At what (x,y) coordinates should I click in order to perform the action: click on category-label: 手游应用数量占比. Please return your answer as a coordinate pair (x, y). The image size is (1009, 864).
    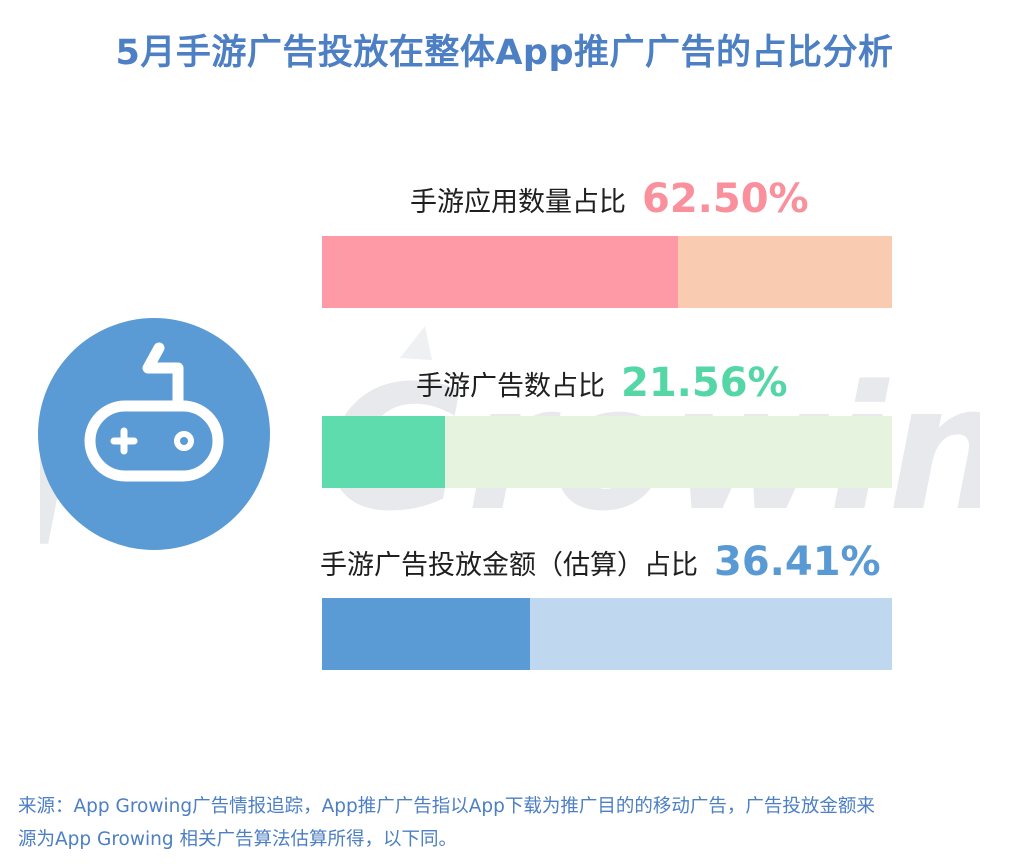
    Looking at the image, I should click on (518, 202).